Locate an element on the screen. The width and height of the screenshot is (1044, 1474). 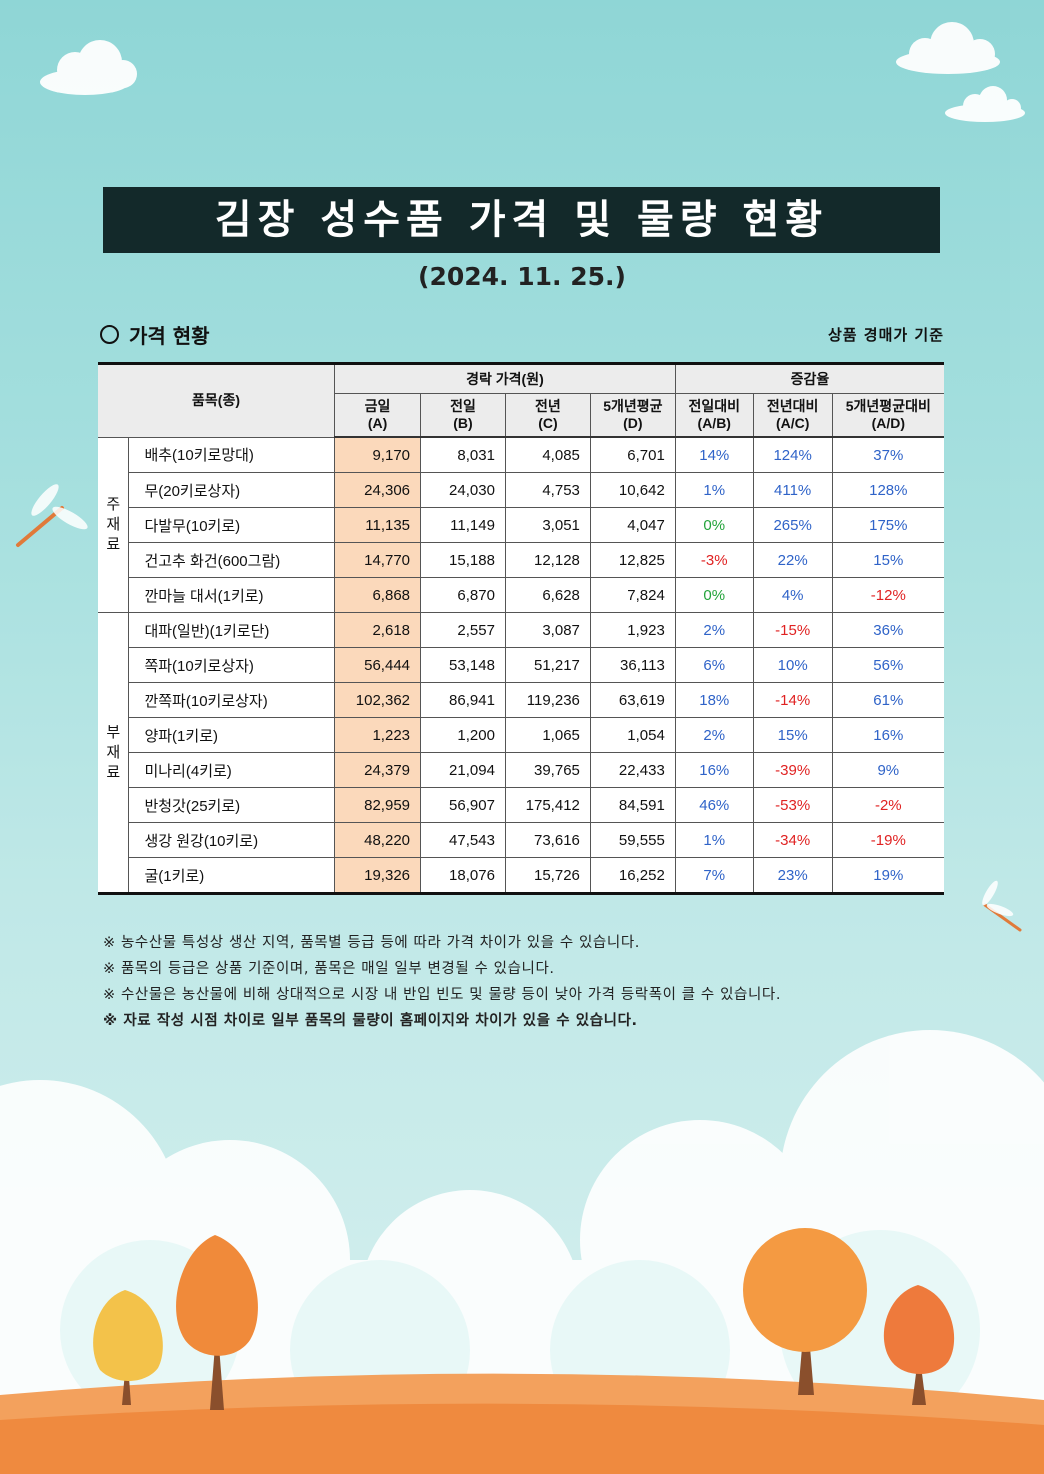
price-today: 56,444 is located at coordinates (378, 665).